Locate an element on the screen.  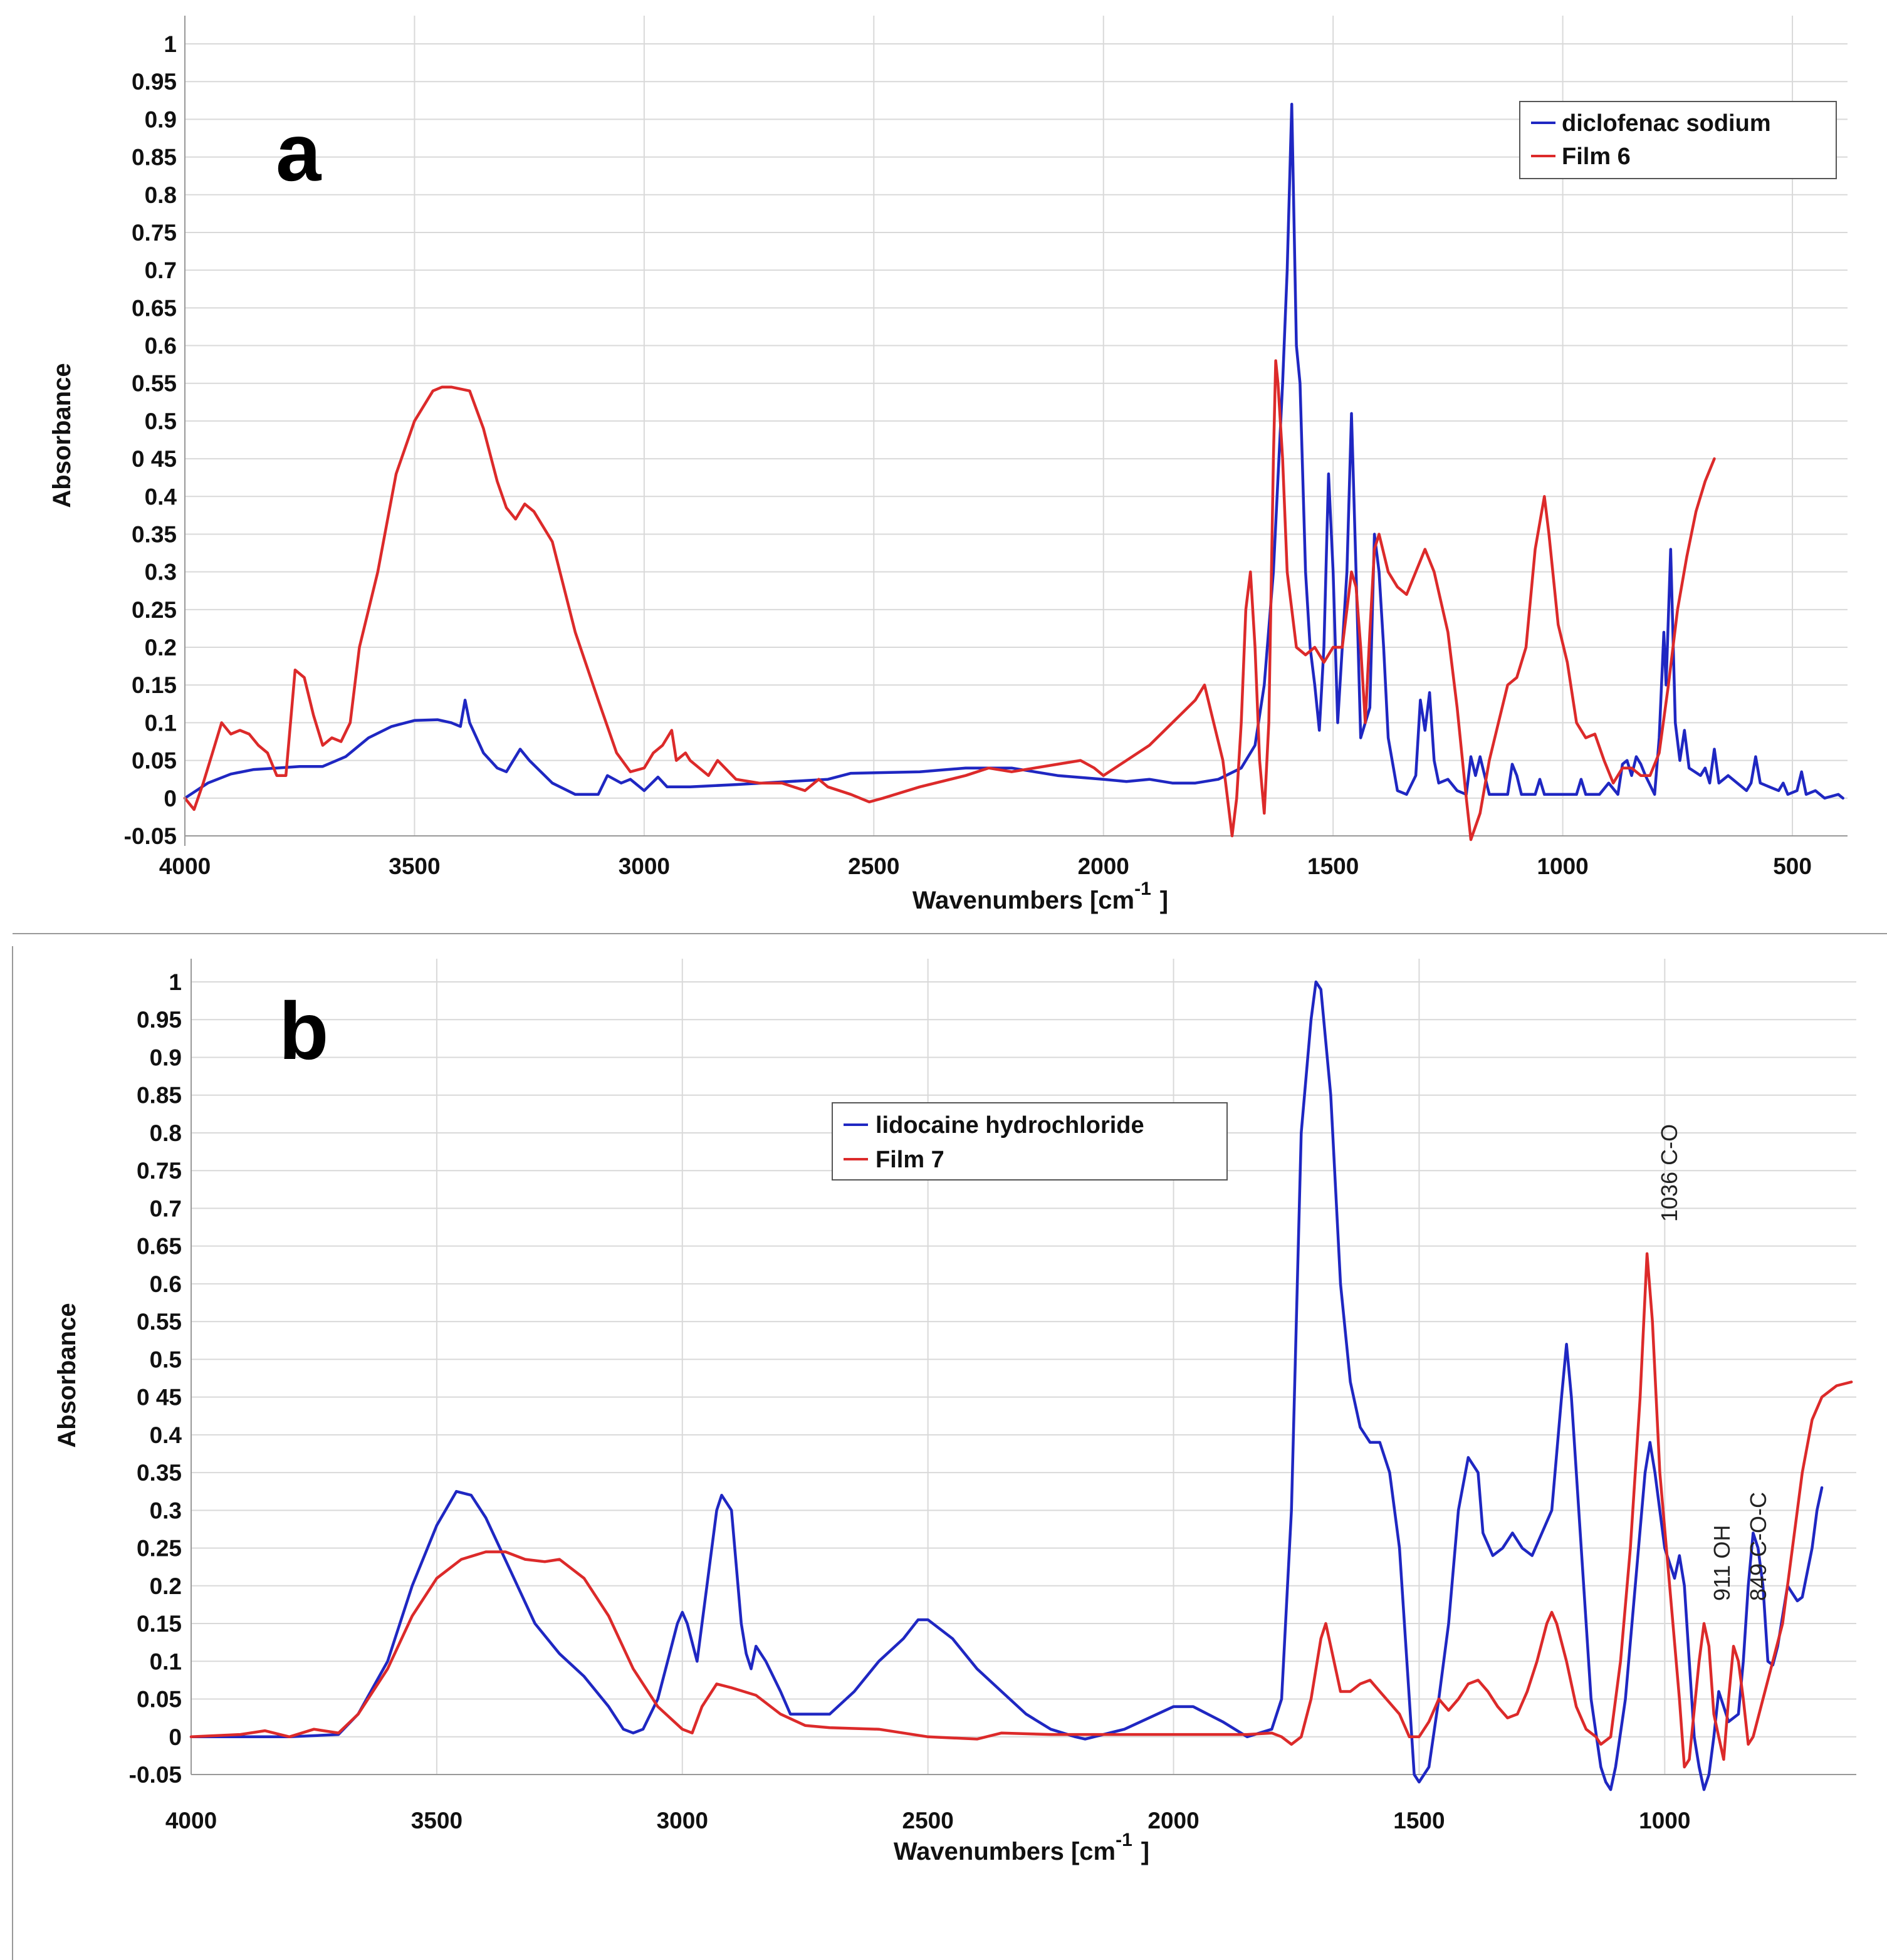
x-tick-label-b-3000: 3000 is located at coordinates (683, 1821).